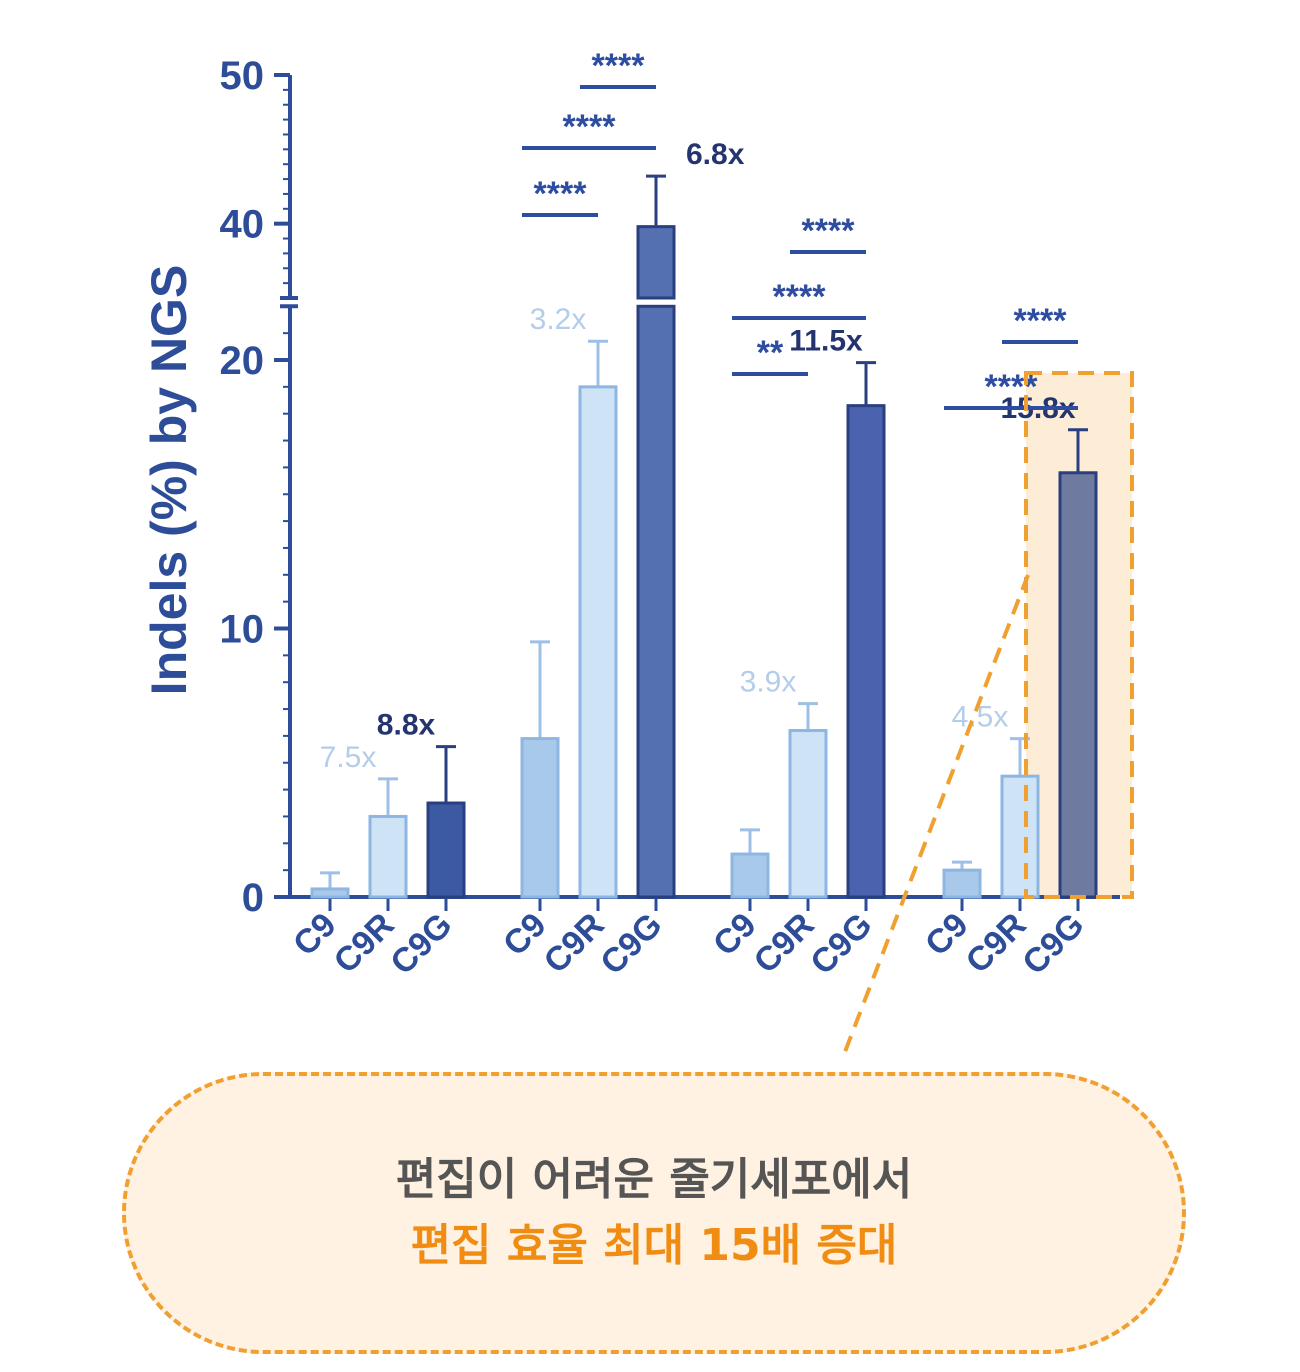 Image resolution: width=1300 pixels, height=1372 pixels. I want to click on fold-label: 4.5x, so click(980, 717).